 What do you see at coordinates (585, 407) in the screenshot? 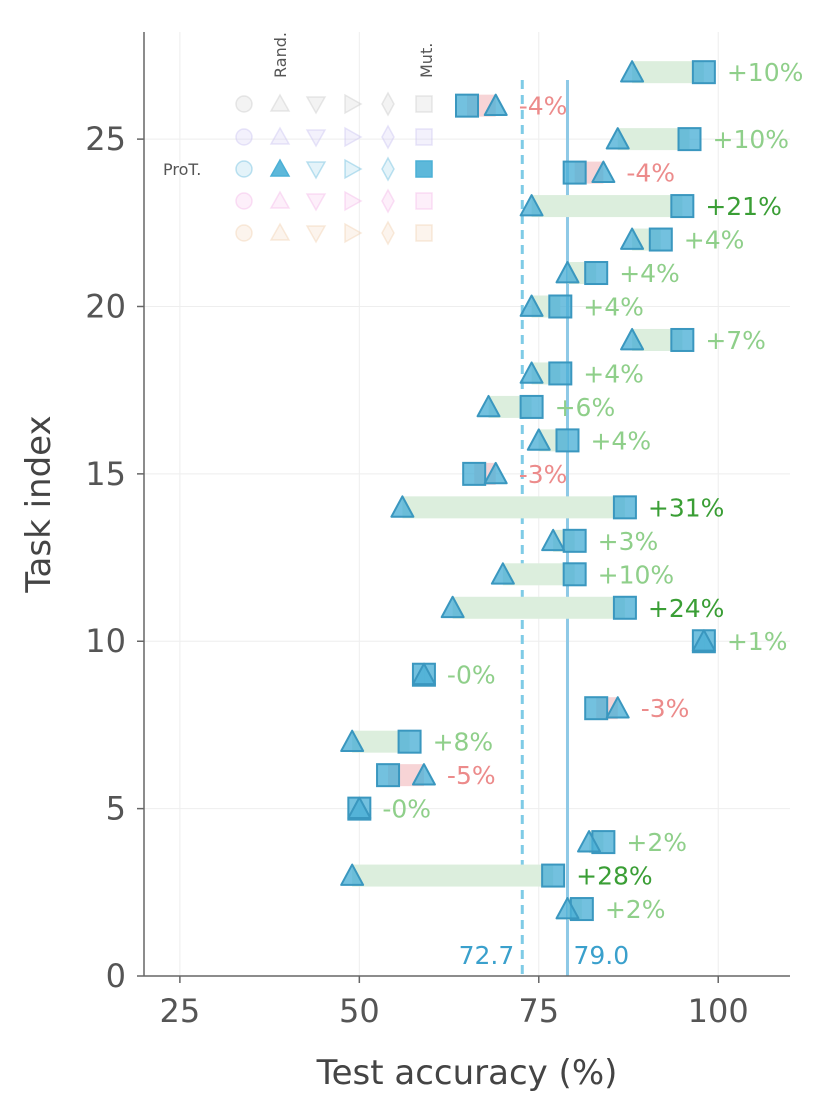
I see `delta-label: +6%` at bounding box center [585, 407].